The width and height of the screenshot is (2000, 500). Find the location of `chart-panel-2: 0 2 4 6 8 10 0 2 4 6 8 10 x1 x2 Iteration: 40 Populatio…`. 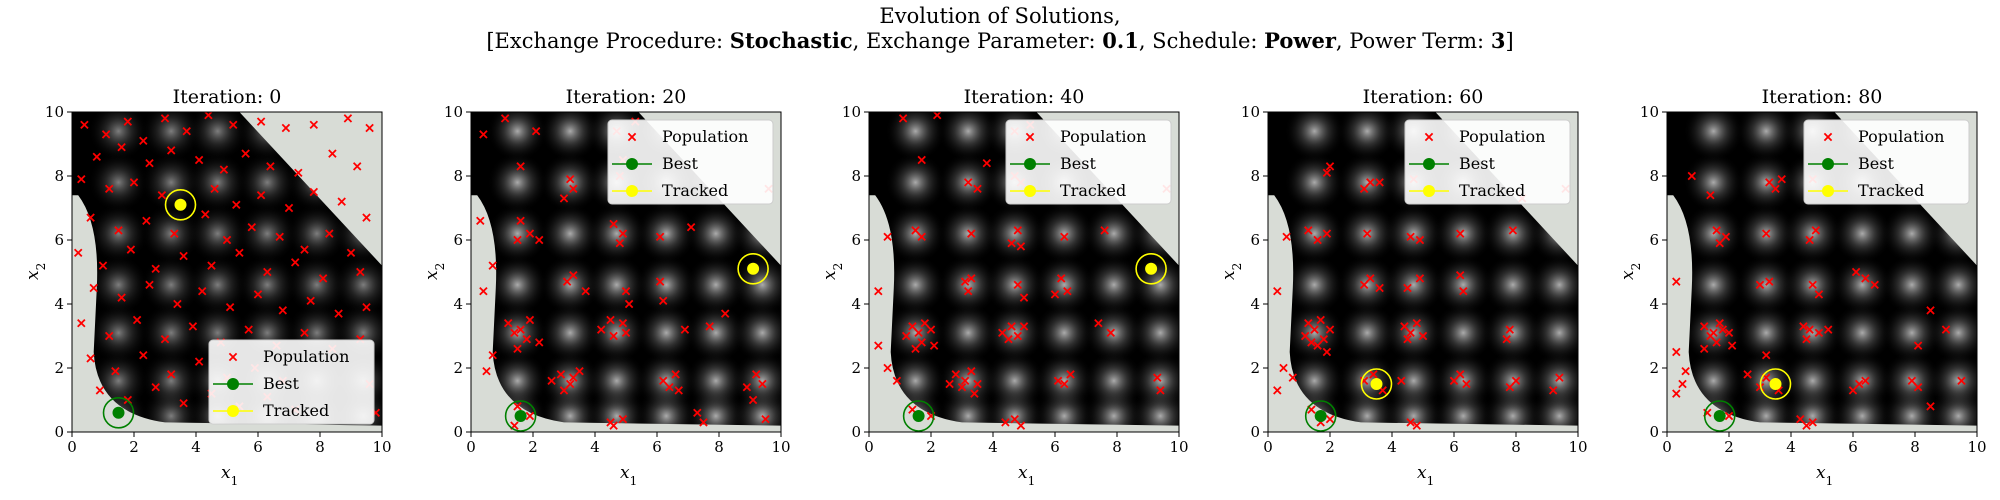

chart-panel-2: 0 2 4 6 8 10 0 2 4 6 8 10 x1 x2 Iteration: 40 Populatio… is located at coordinates (1004, 287).